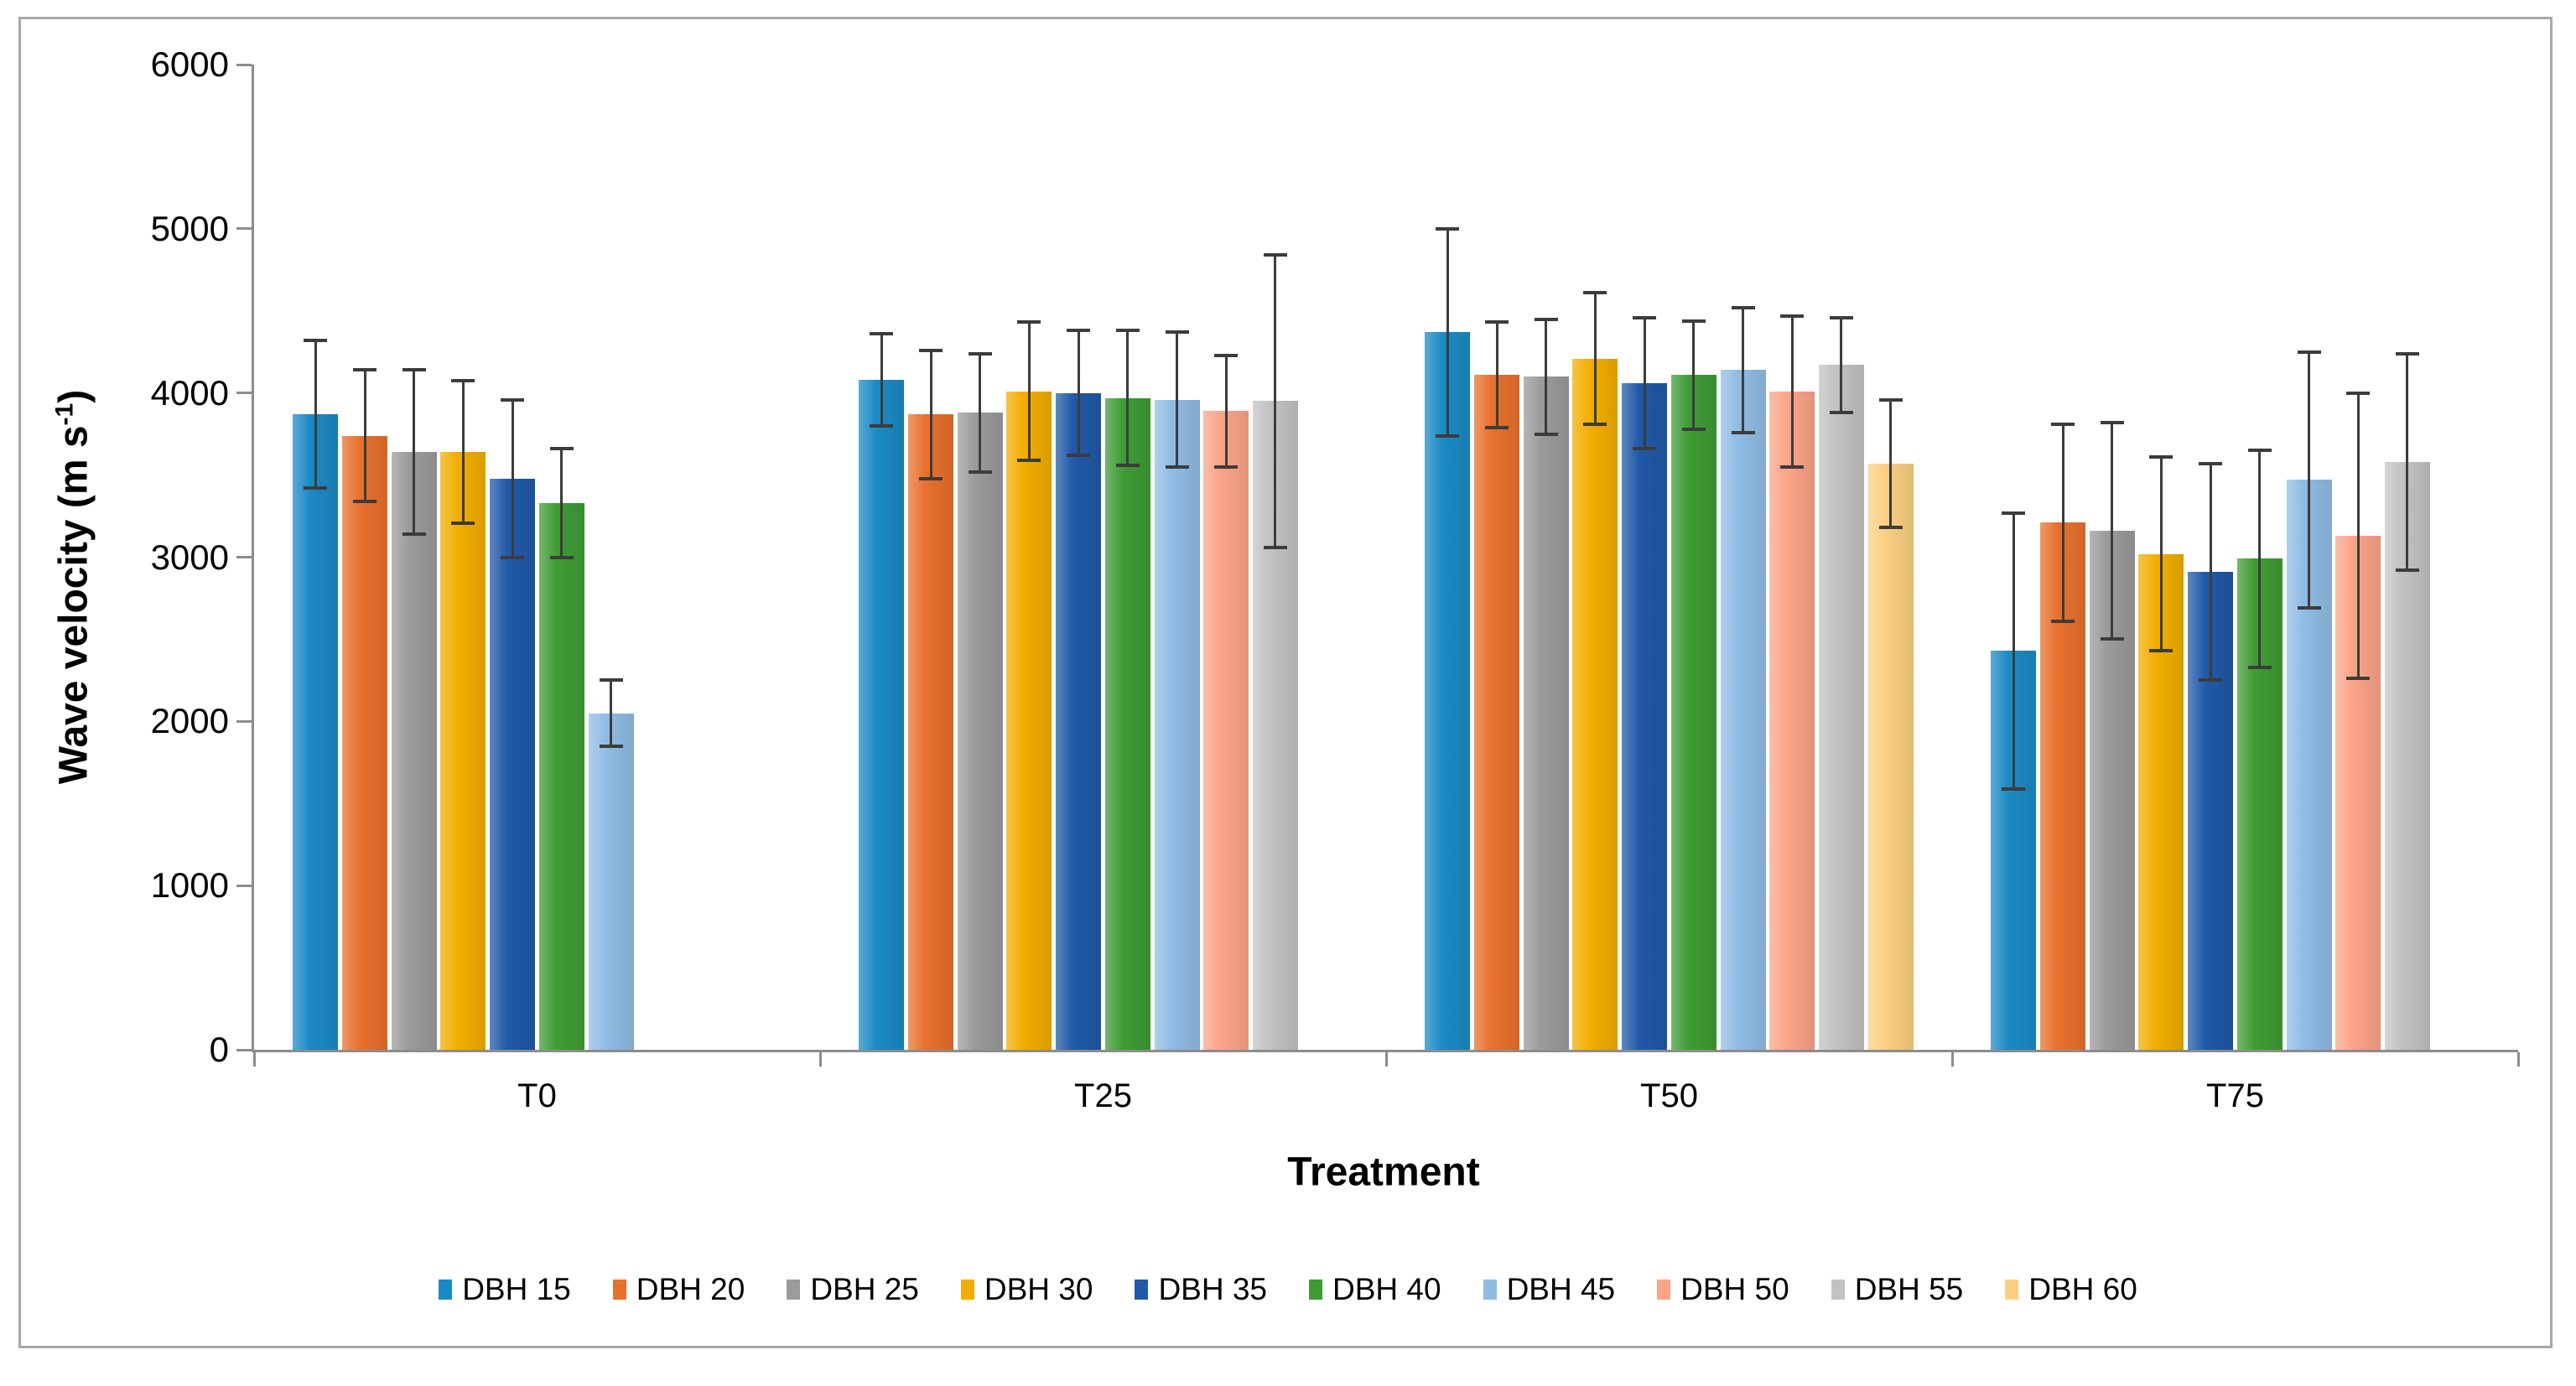 This screenshot has height=1386, width=2576. I want to click on legend-item-dbh-60: DBH 60, so click(2071, 1290).